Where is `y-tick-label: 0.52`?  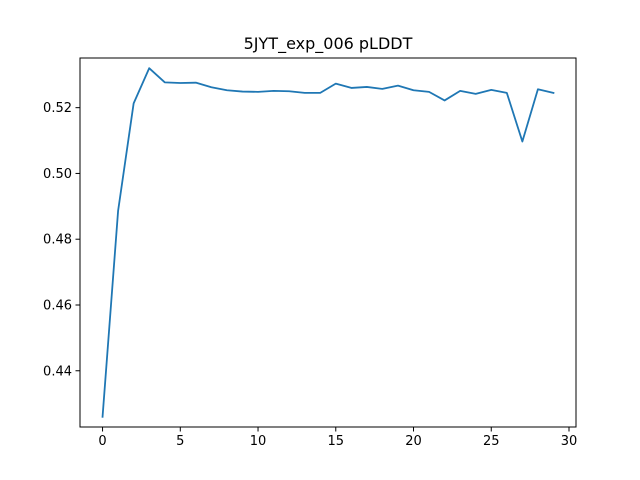 y-tick-label: 0.52 is located at coordinates (57, 108).